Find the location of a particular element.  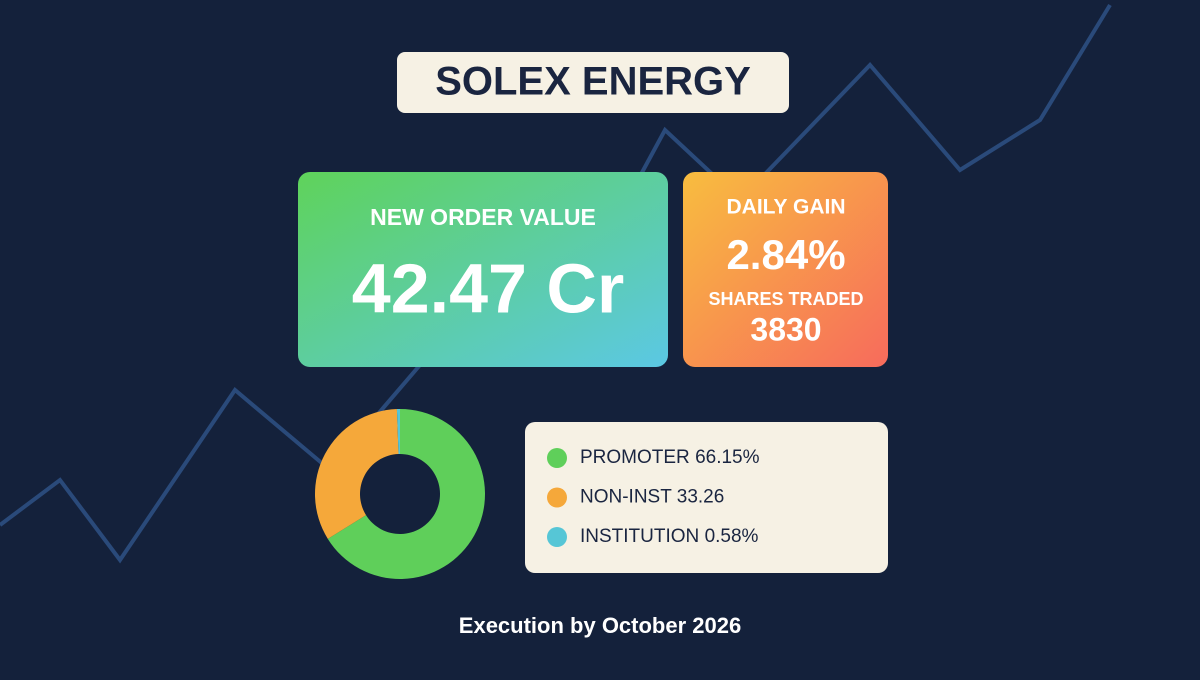

footer: Execution by October 2026 is located at coordinates (600, 625).